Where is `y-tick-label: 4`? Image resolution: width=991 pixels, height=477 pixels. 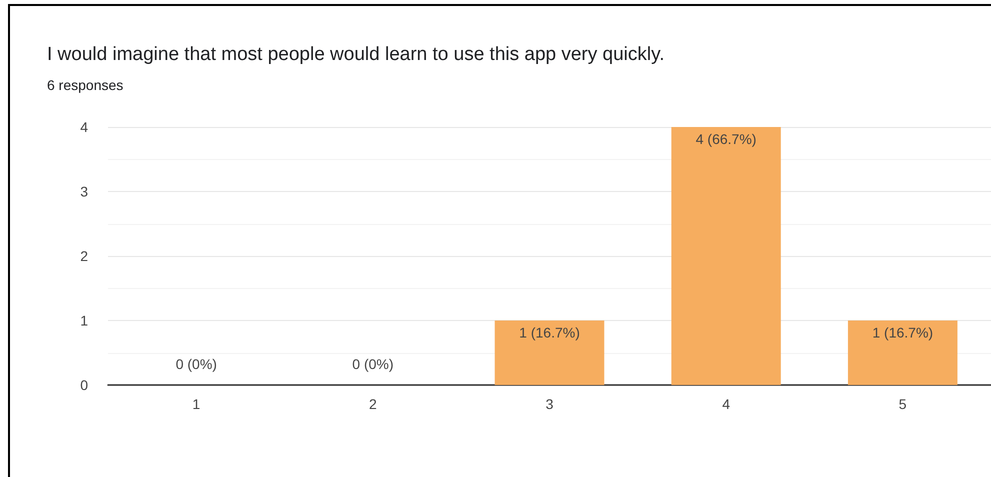
y-tick-label: 4 is located at coordinates (84, 127).